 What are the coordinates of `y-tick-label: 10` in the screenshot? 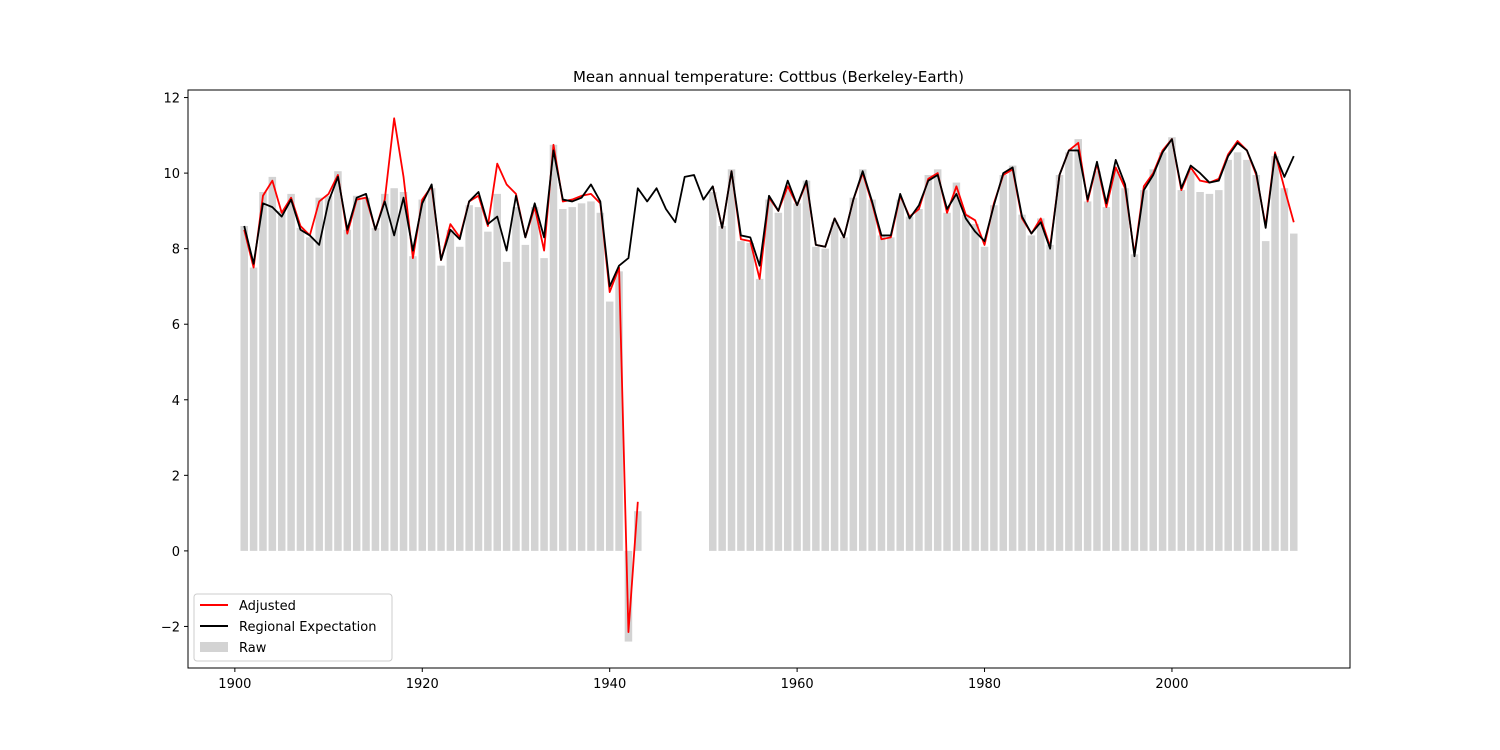 It's located at (171, 174).